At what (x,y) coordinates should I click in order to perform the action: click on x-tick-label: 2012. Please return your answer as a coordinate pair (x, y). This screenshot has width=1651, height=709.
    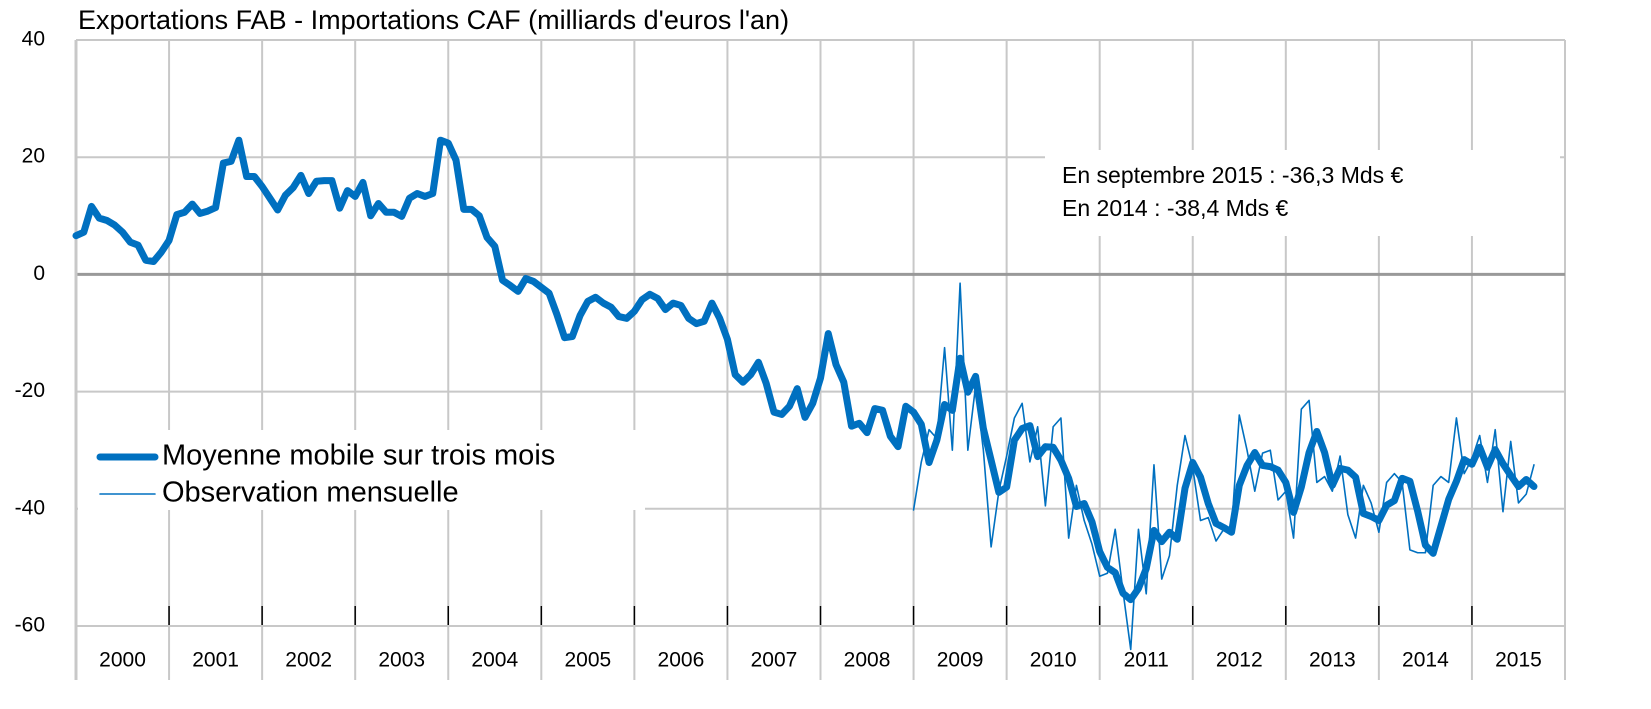
    Looking at the image, I should click on (1239, 660).